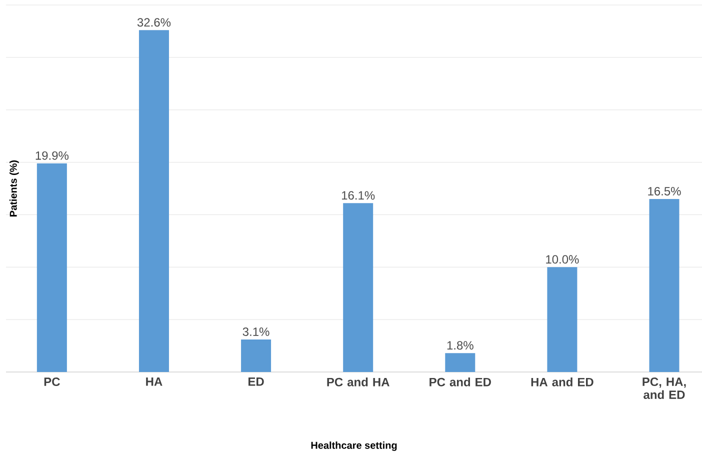 This screenshot has width=702, height=459. Describe the element at coordinates (14, 188) in the screenshot. I see `y-axis-title: Patients (%)` at that location.